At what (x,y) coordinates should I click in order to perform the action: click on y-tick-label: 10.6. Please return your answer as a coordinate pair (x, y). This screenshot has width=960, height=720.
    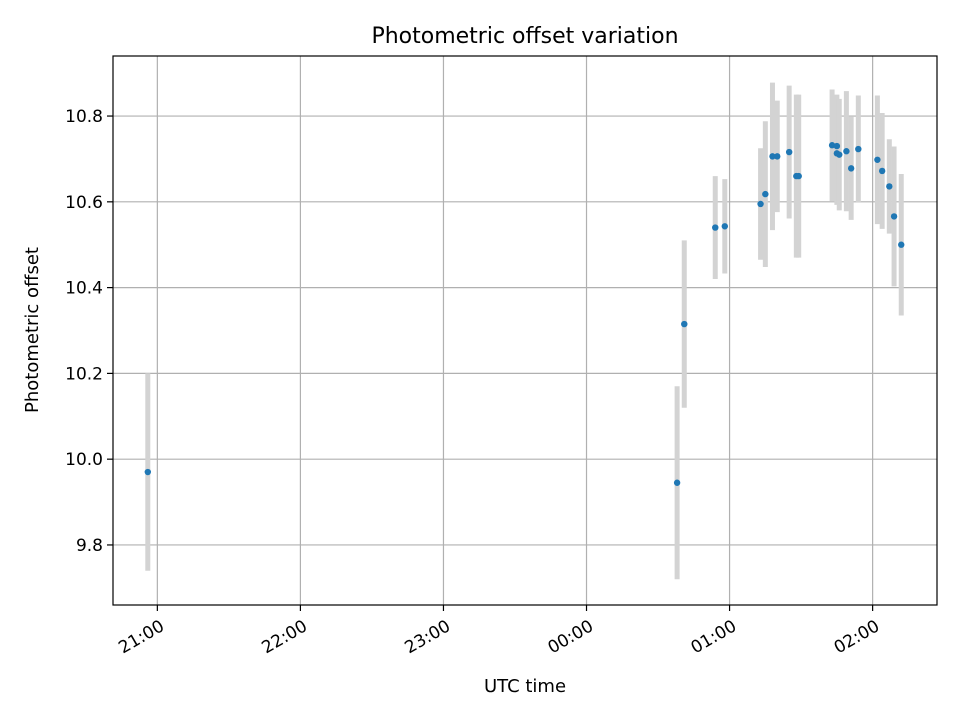
    Looking at the image, I should click on (84, 203).